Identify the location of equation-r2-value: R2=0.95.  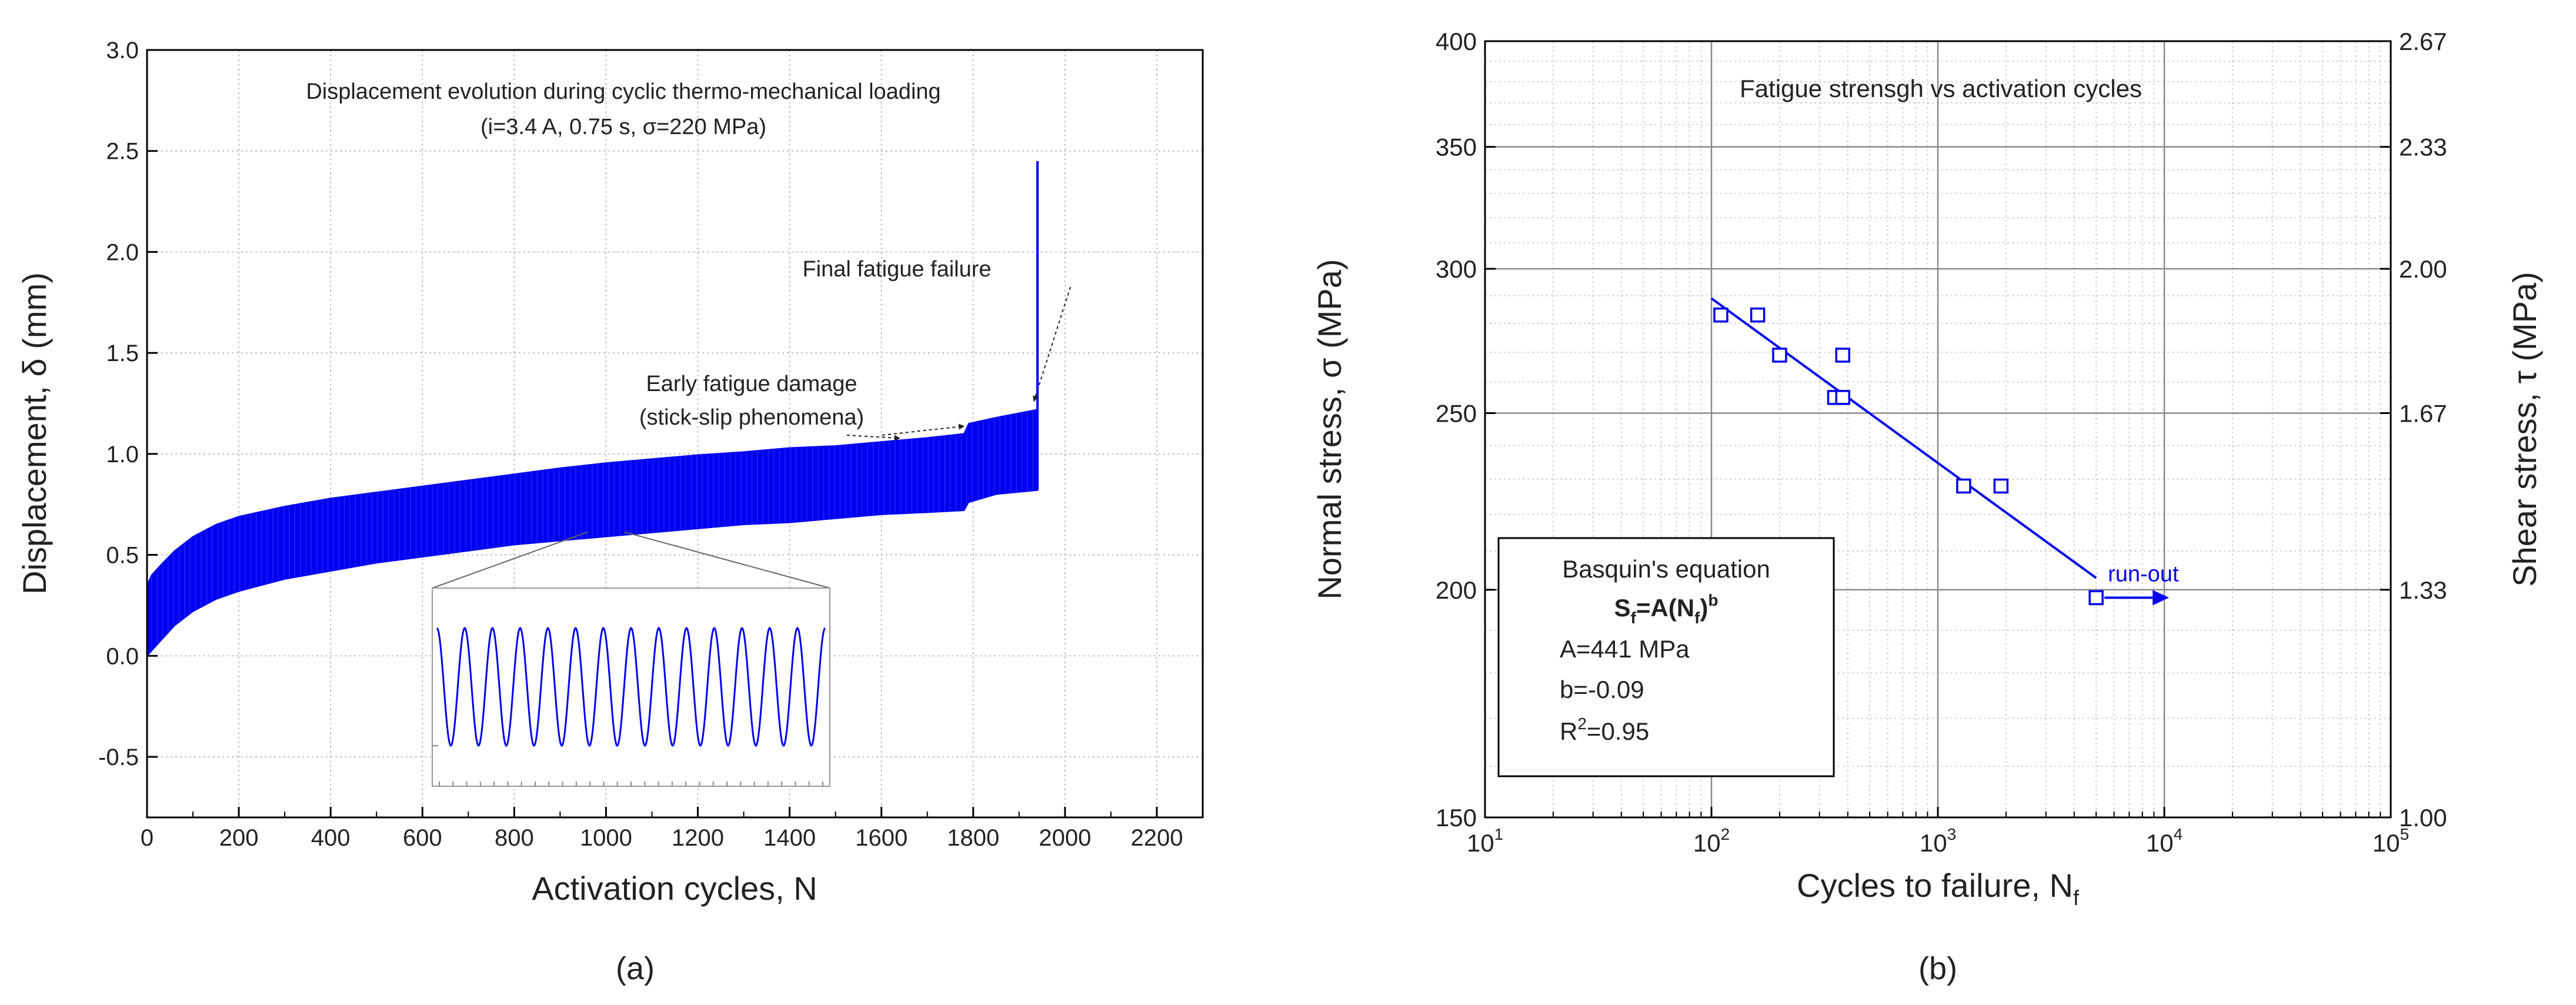
(1604, 729).